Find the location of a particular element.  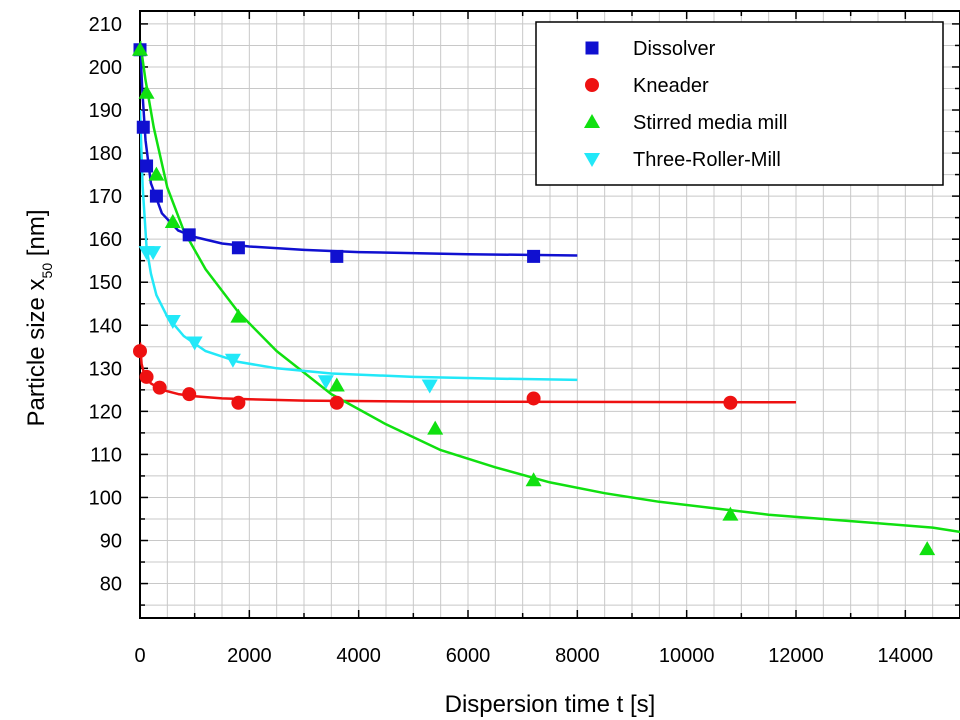

x-axis-title: Dispersion time t [s] is located at coordinates (550, 704).